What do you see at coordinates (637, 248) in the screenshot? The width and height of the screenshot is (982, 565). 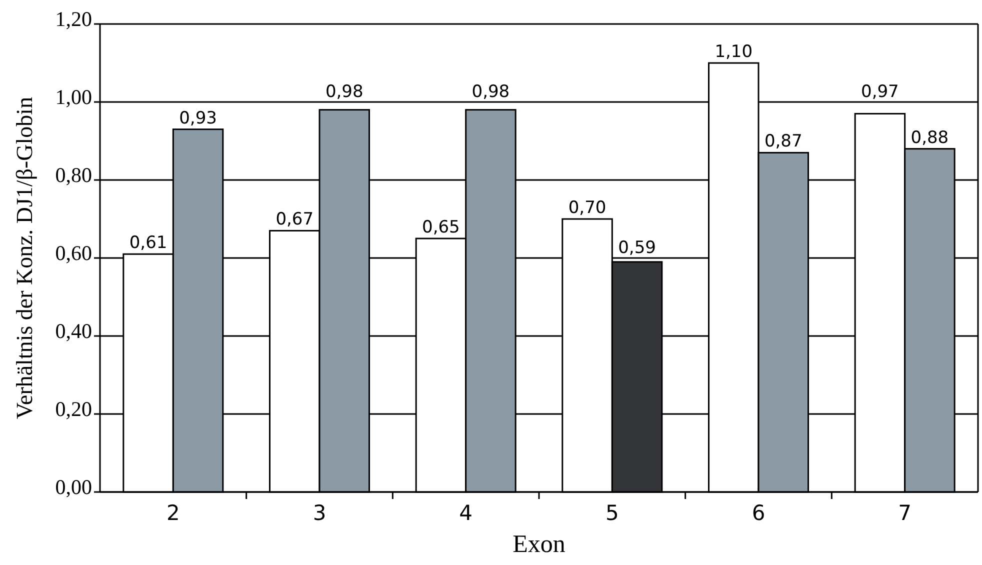 I see `data-label: 0,59` at bounding box center [637, 248].